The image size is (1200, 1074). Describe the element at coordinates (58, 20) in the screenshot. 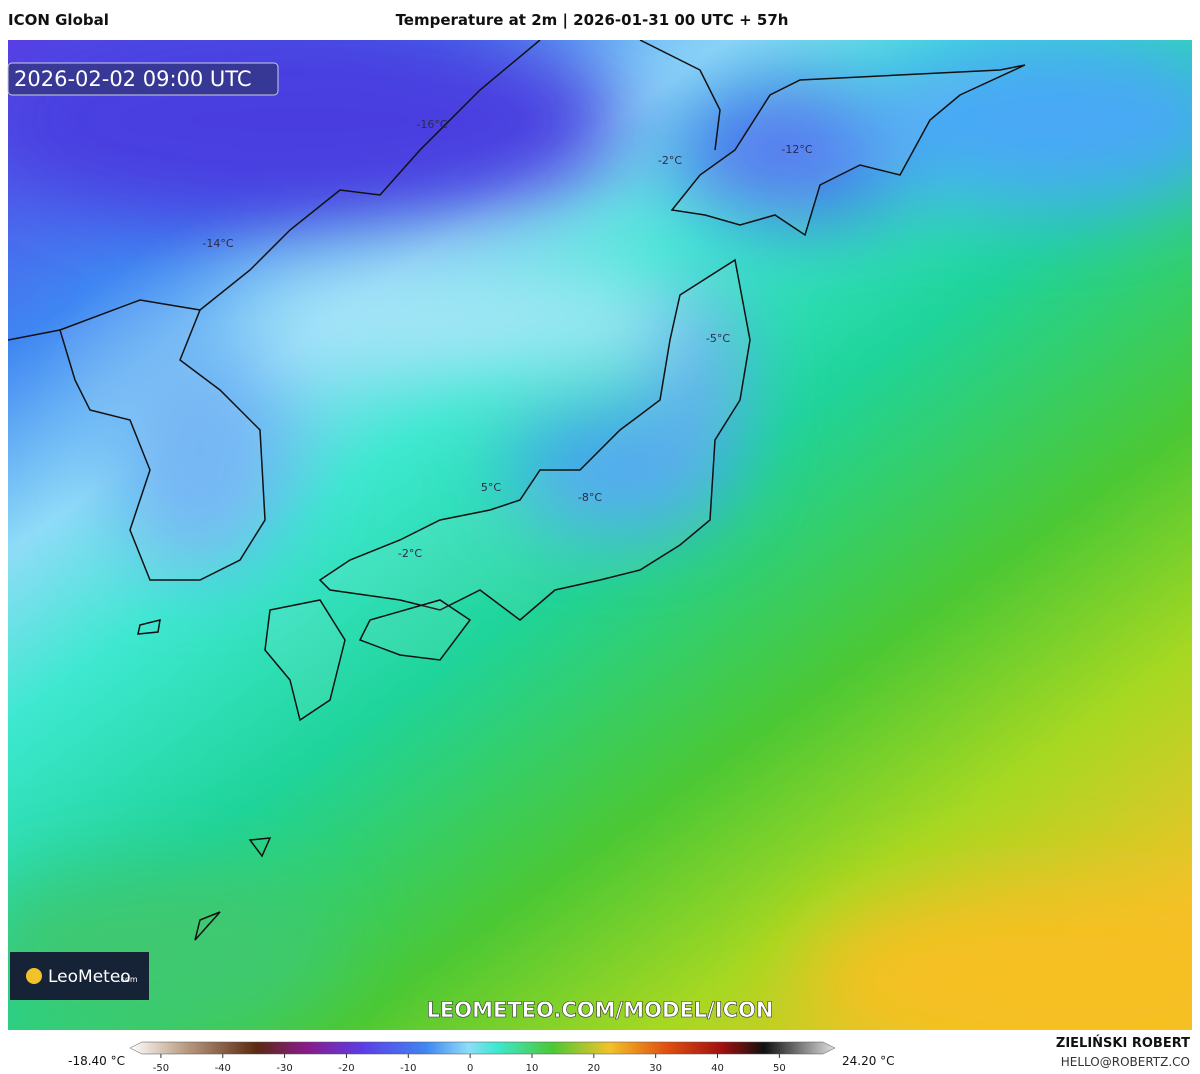

I see `model-name: ICON Global` at that location.